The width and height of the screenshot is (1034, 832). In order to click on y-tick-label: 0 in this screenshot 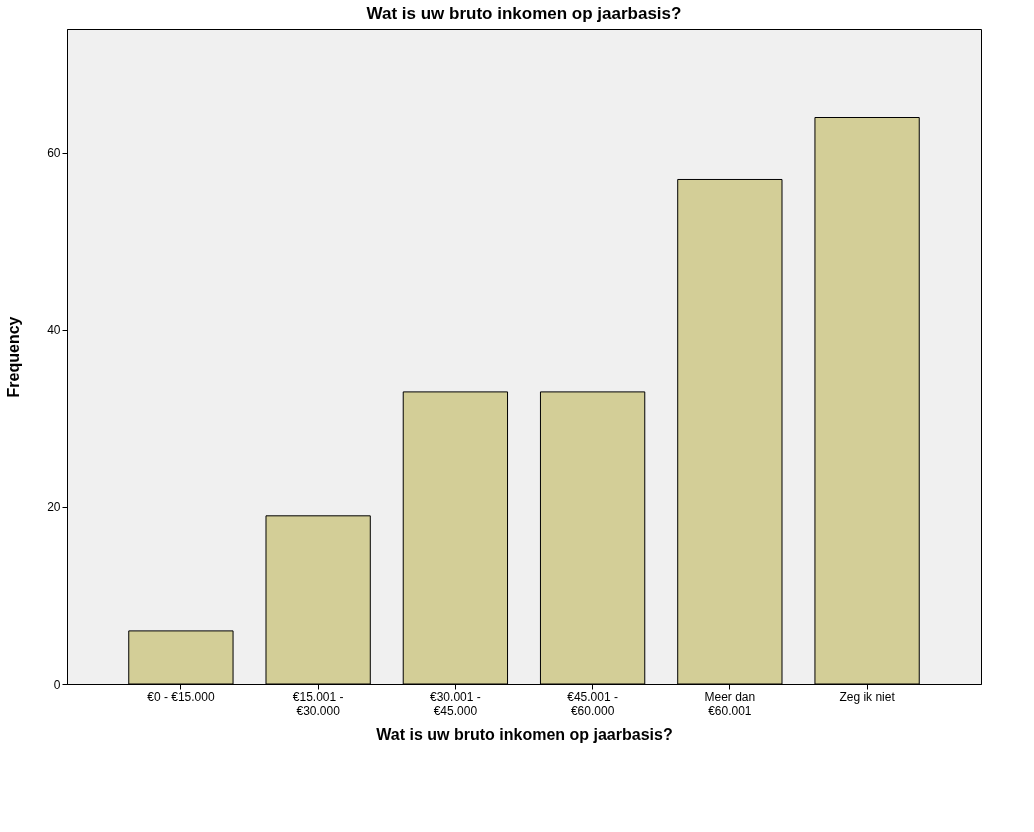, I will do `click(57, 684)`.